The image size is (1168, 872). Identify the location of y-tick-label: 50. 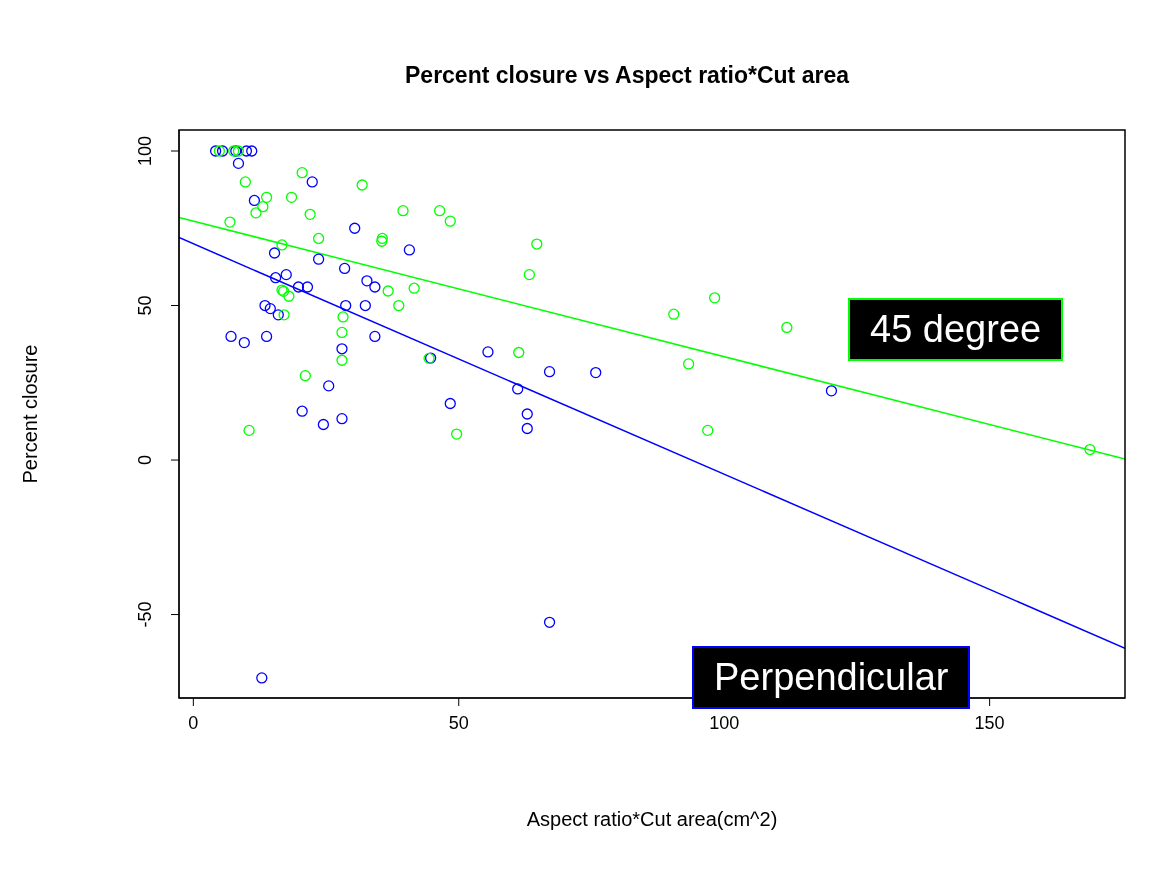
(145, 305).